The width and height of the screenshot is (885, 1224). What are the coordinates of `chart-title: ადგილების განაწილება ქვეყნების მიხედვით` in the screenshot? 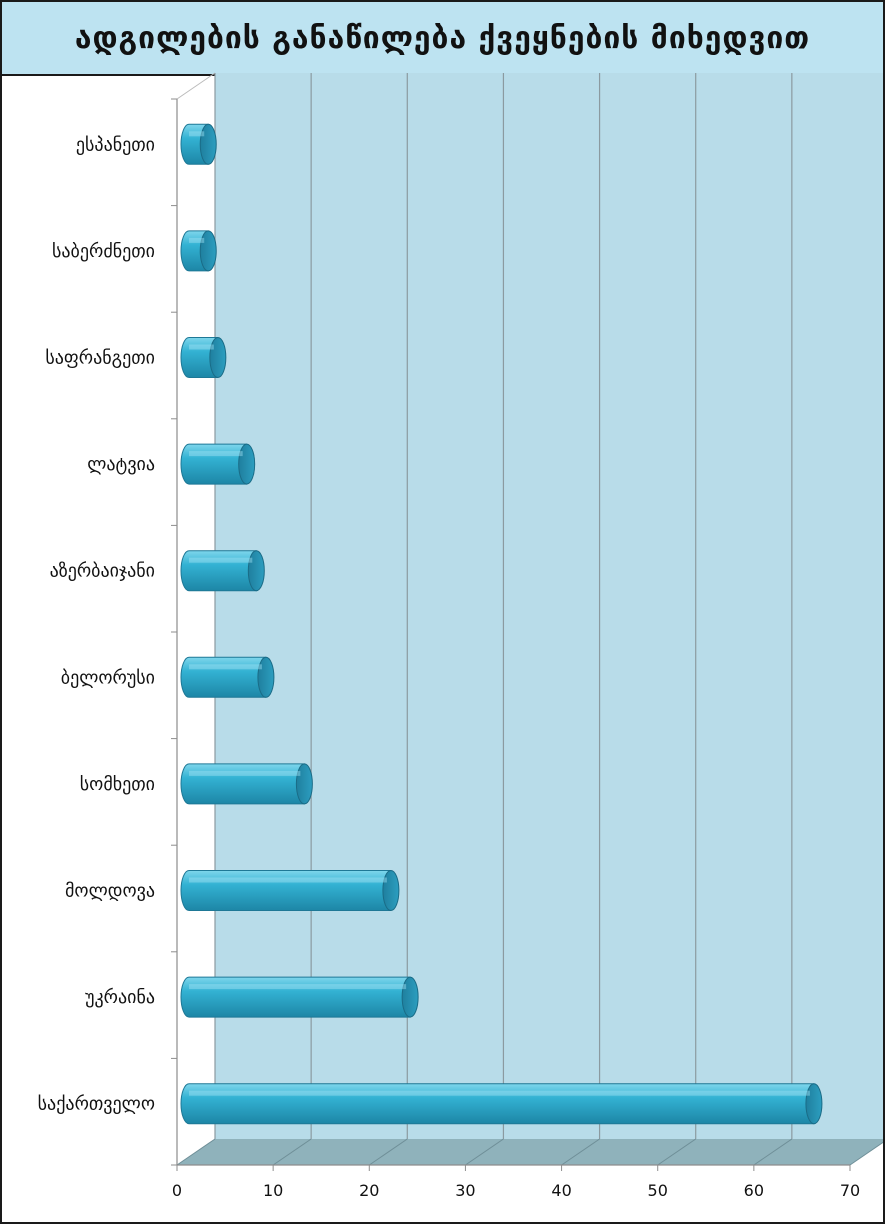 It's located at (442, 38).